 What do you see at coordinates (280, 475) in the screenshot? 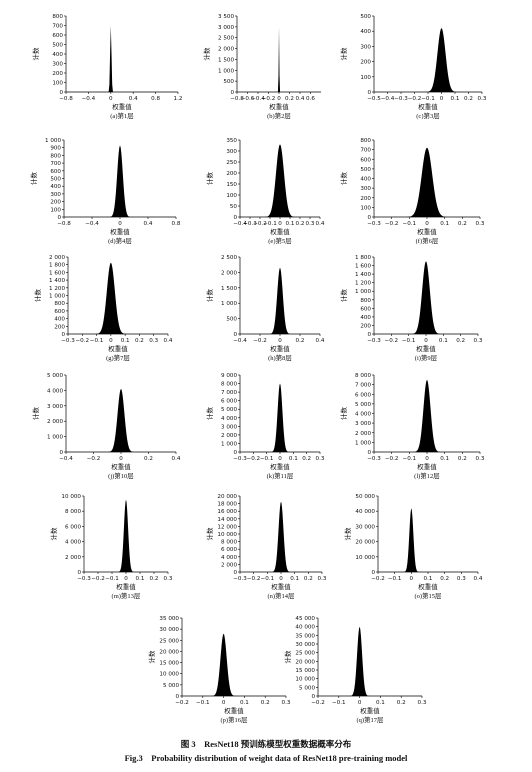
I see `subplot-label: (k)第11层` at bounding box center [280, 475].